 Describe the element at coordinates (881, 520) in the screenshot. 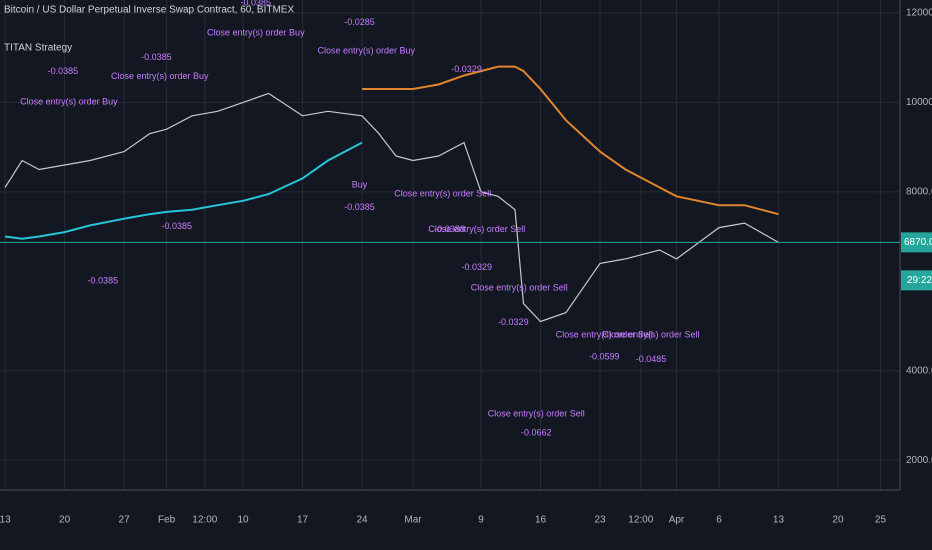

I see `x-tick-label: 25` at that location.